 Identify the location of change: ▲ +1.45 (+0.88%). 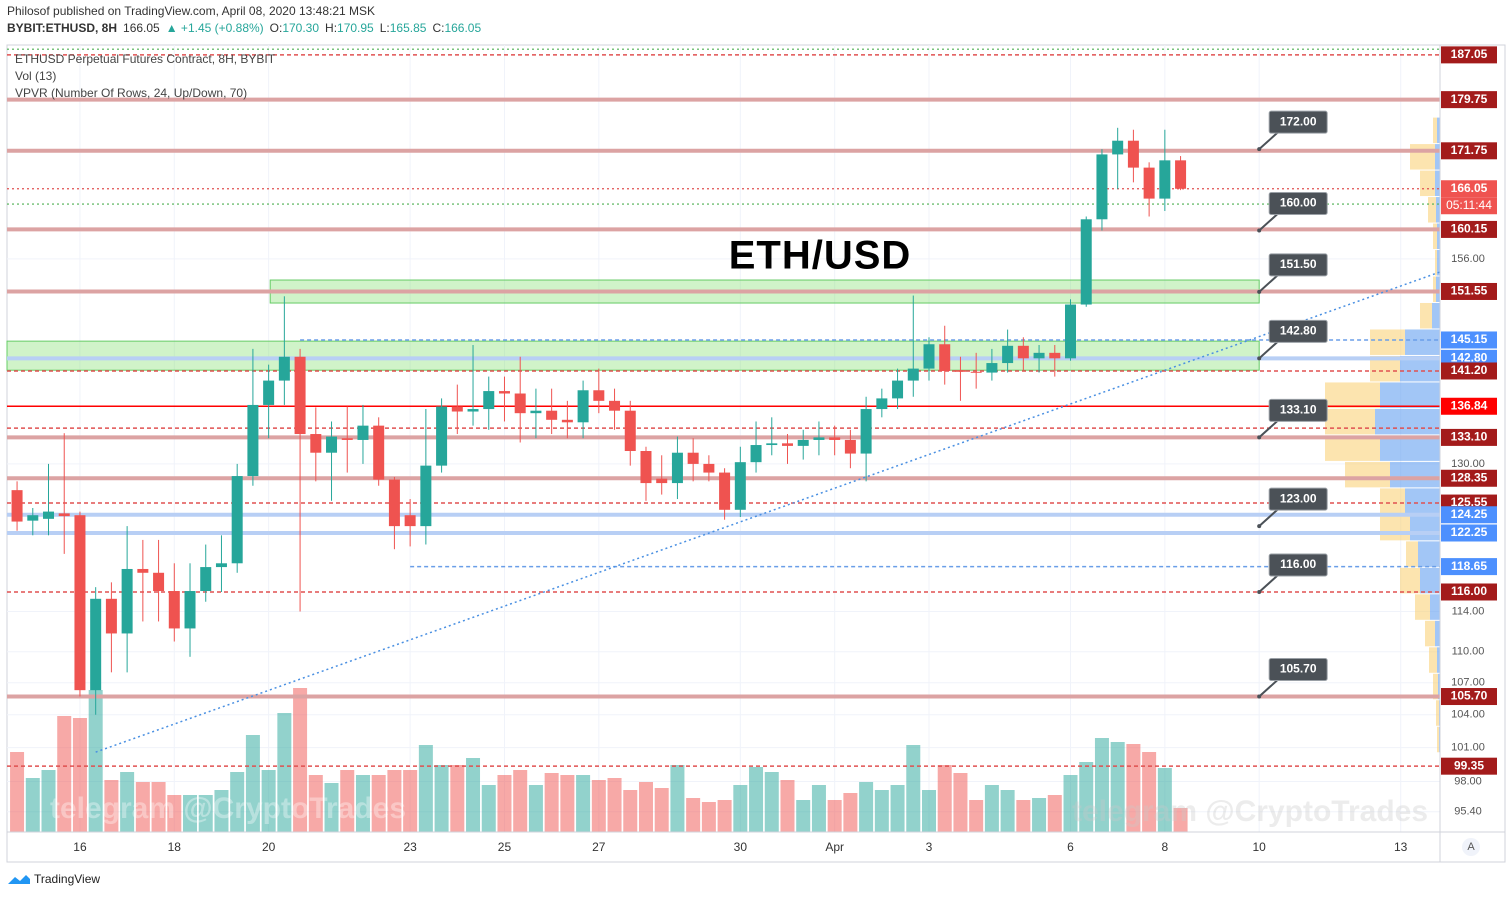
(215, 28).